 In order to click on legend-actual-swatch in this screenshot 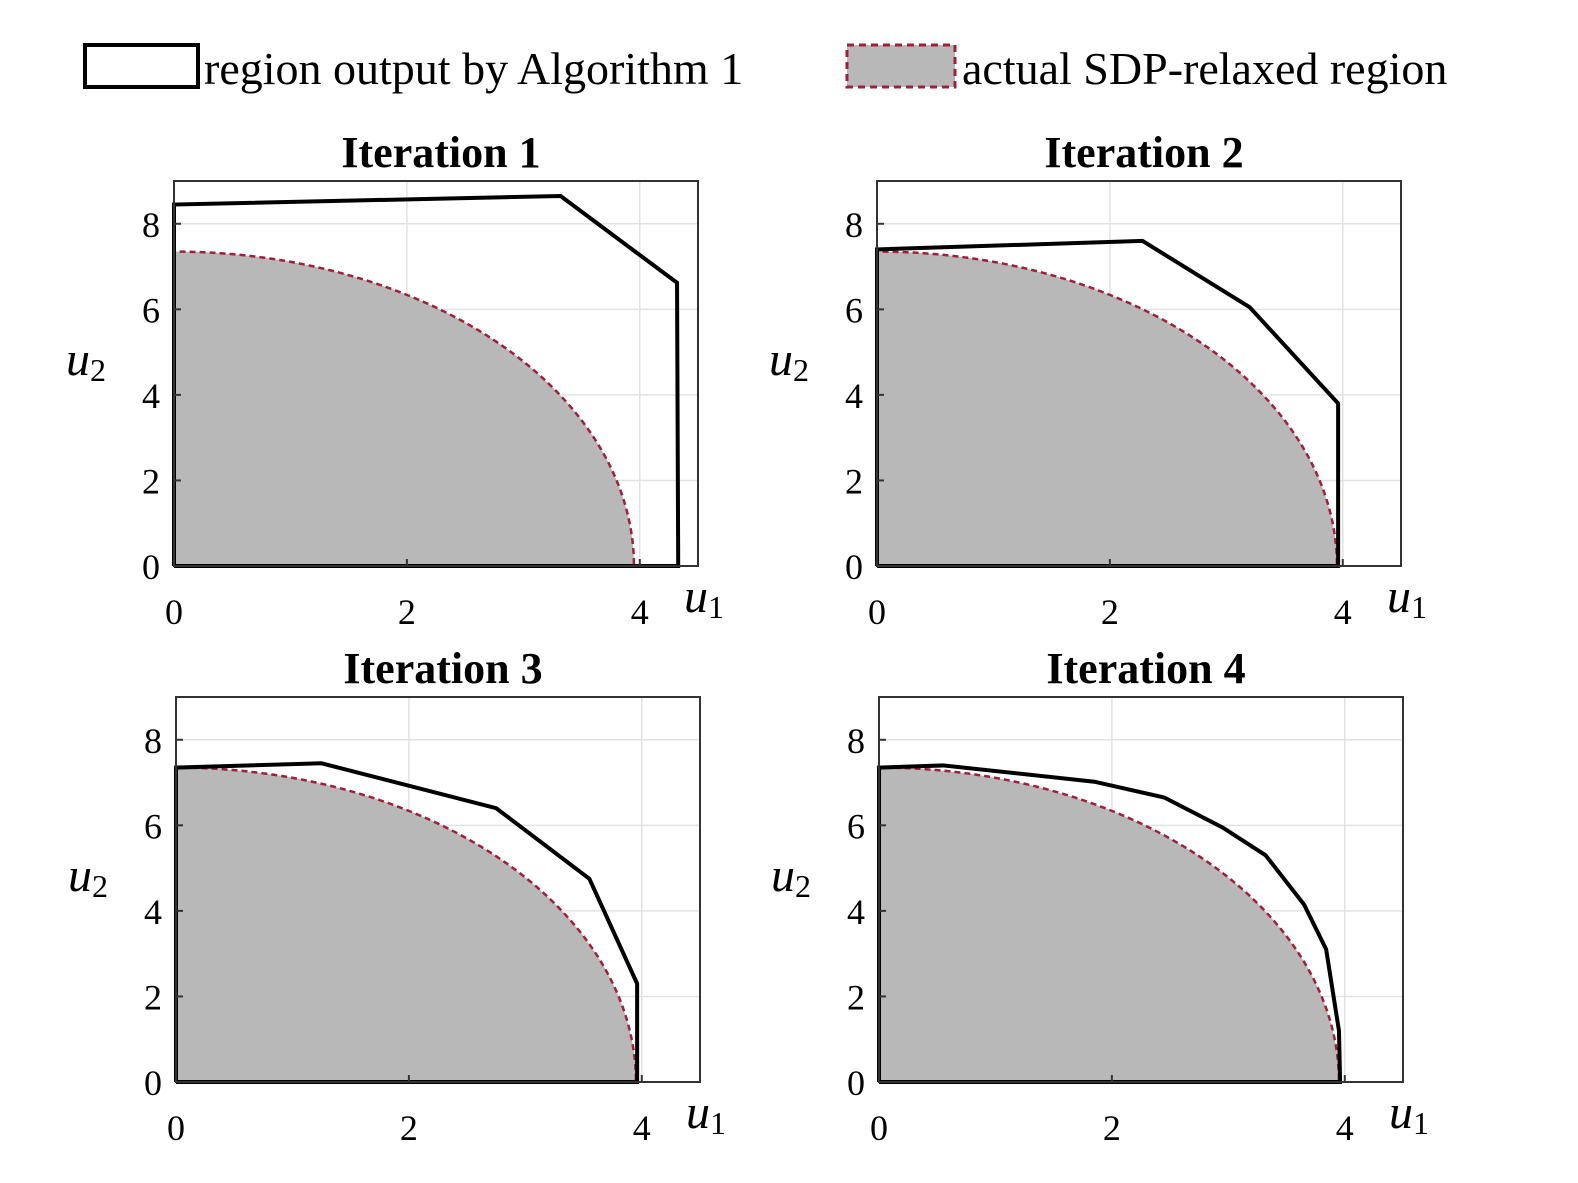, I will do `click(901, 66)`.